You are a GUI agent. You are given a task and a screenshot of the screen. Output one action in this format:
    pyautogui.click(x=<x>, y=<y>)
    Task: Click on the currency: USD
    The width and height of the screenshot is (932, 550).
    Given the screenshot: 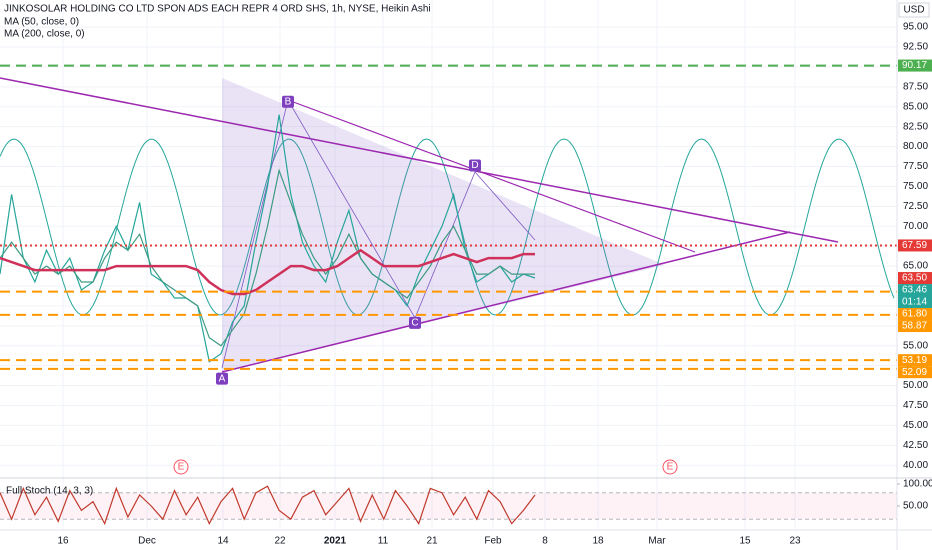 What is the action you would take?
    pyautogui.click(x=913, y=10)
    